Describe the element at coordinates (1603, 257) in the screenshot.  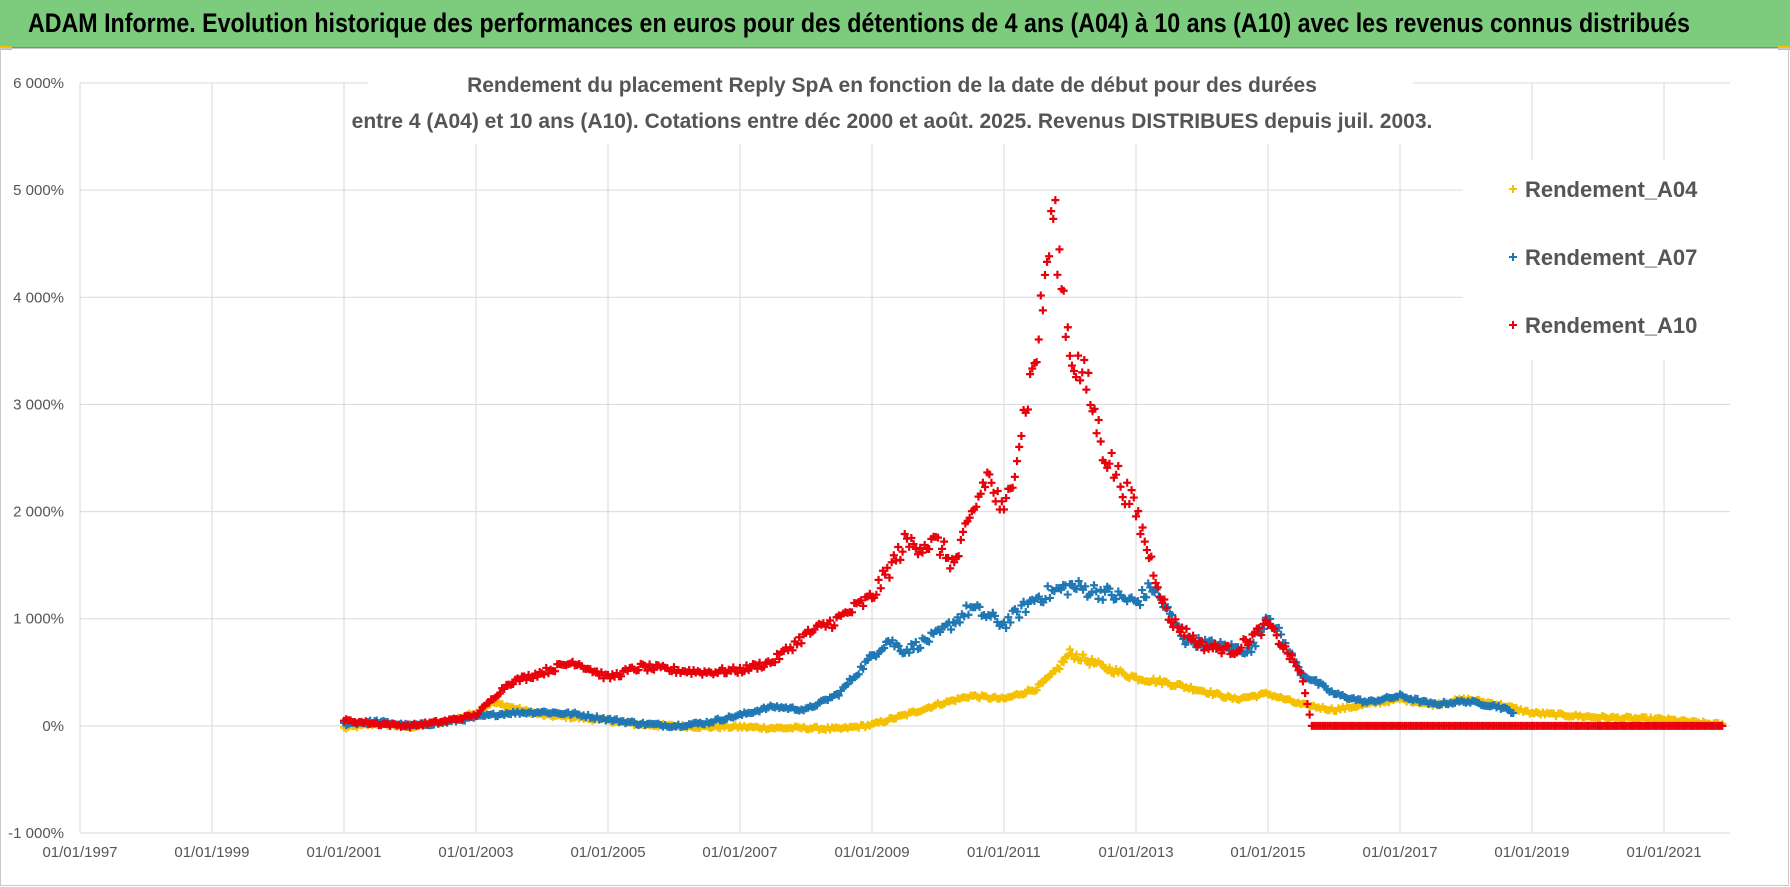
I see `legend: Rendement_A04 Rendement_A07 Rendement_A10` at that location.